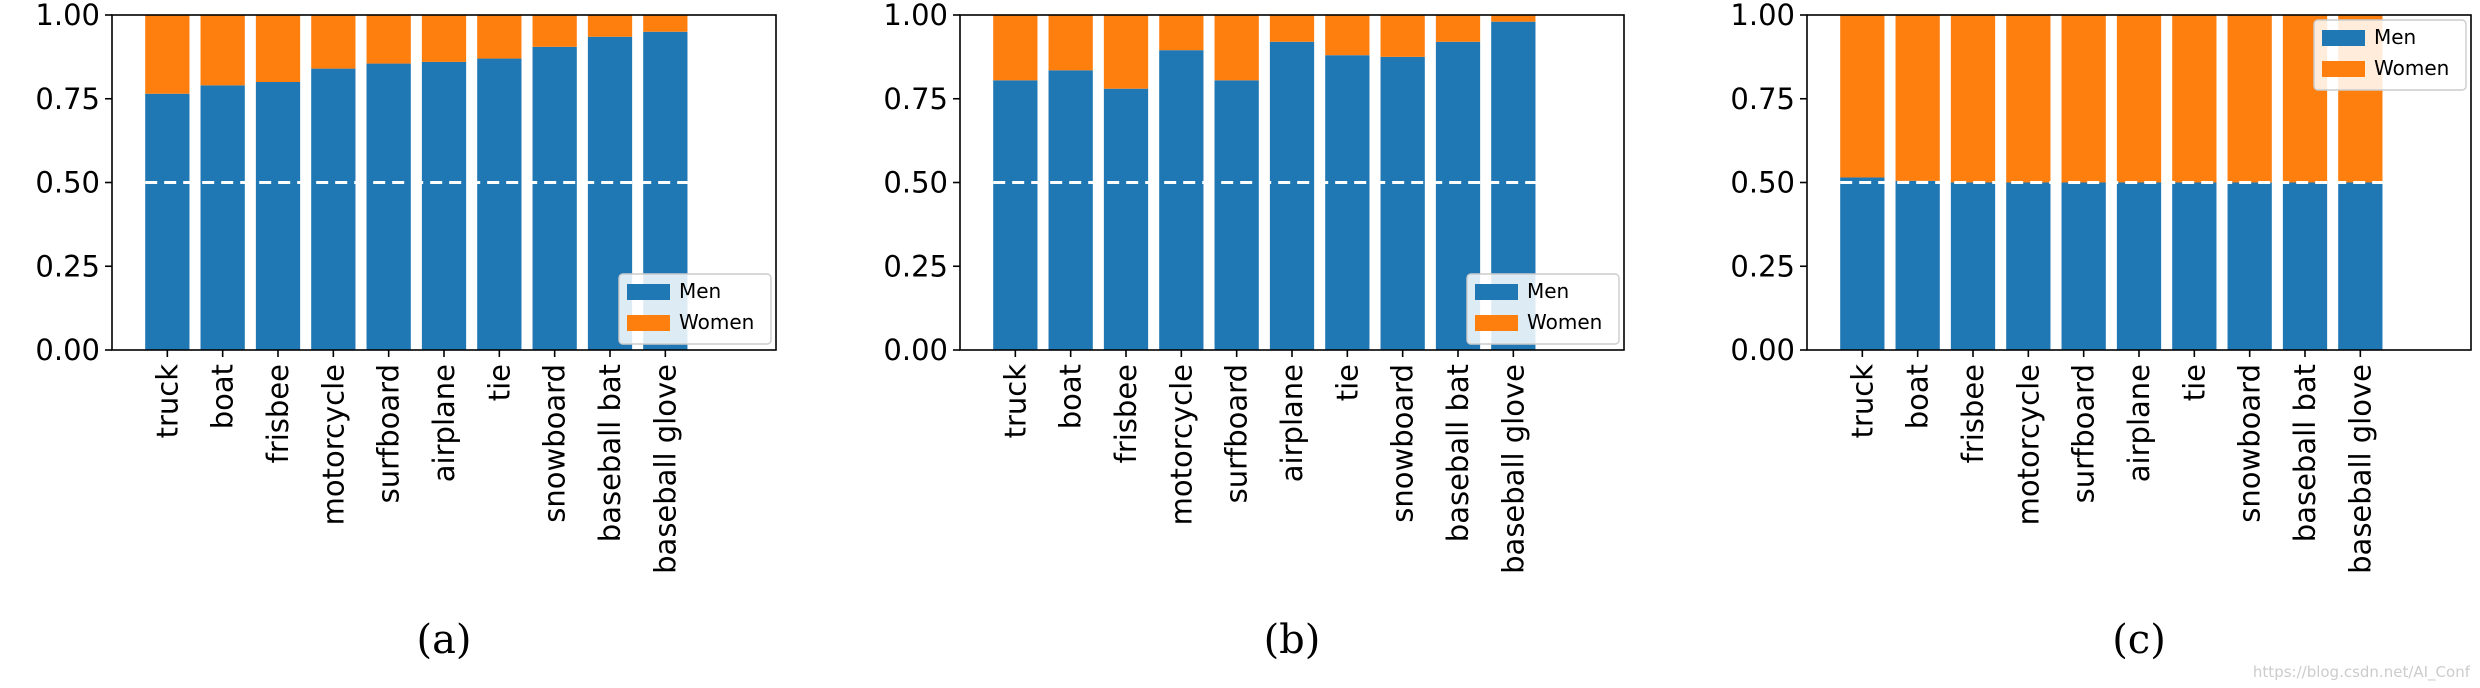 The height and width of the screenshot is (688, 2480). I want to click on bar-women-truck, so click(167, 54).